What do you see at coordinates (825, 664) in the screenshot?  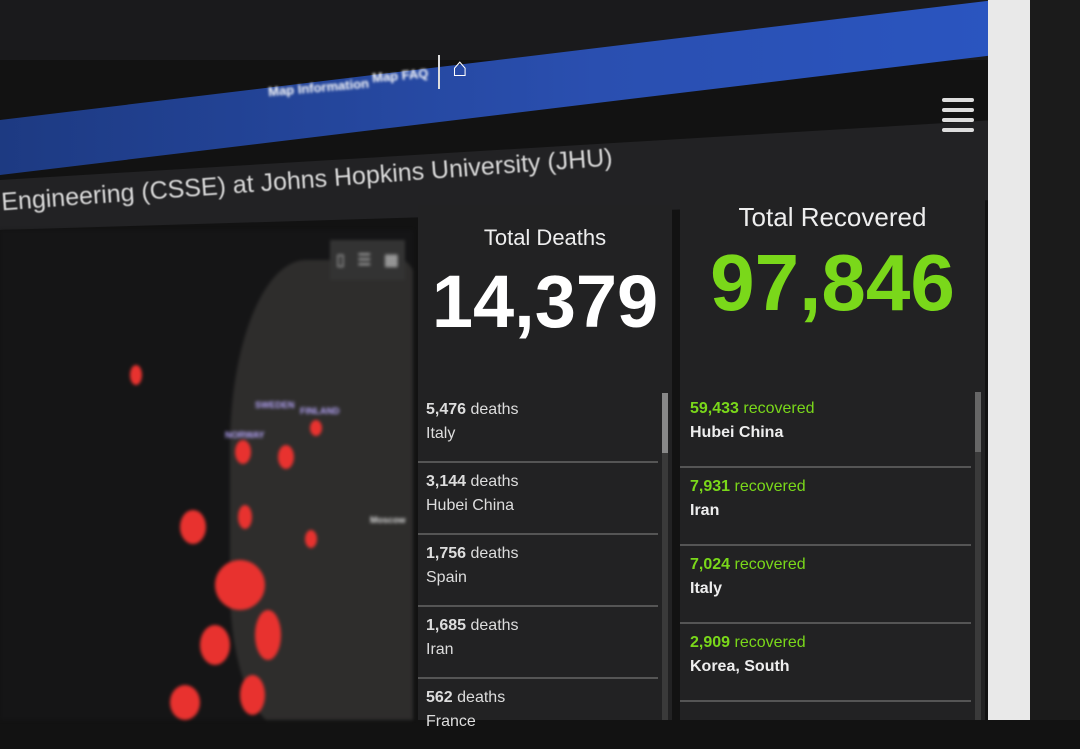 I see `list-item: 2,909 recovered Korea, South` at bounding box center [825, 664].